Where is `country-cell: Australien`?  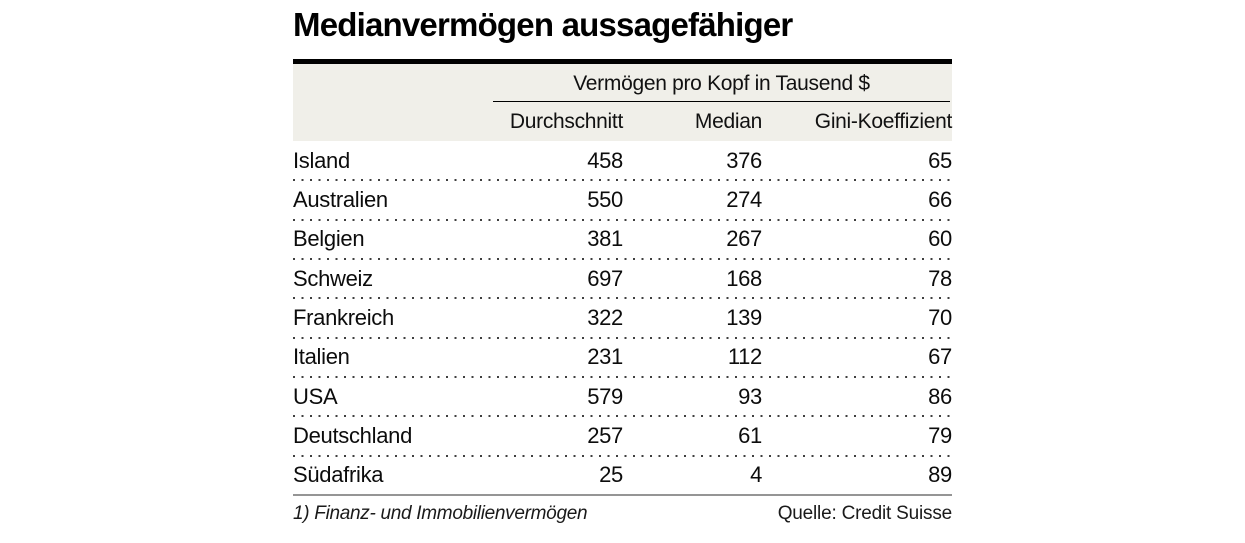
country-cell: Australien is located at coordinates (340, 199).